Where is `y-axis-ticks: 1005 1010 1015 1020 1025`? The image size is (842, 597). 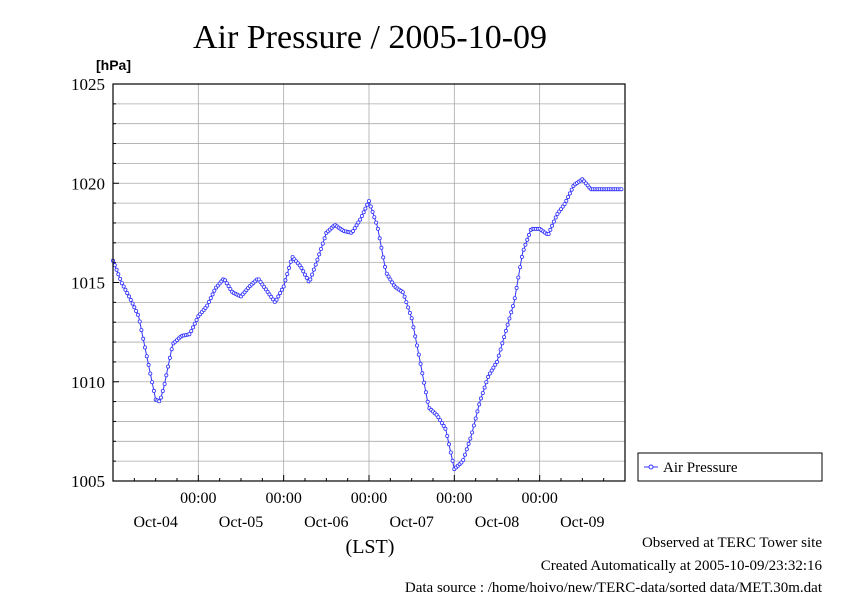 y-axis-ticks: 1005 1010 1015 1020 1025 is located at coordinates (95, 283).